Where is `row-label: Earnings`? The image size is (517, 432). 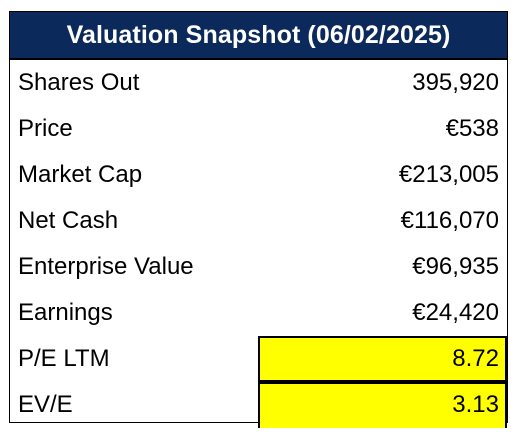
row-label: Earnings is located at coordinates (65, 312).